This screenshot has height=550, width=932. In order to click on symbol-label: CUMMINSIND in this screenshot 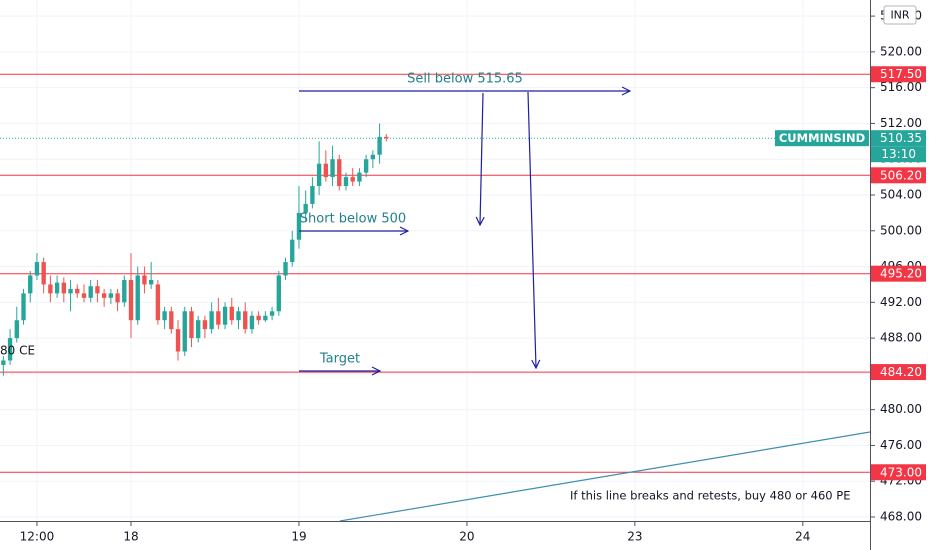, I will do `click(822, 138)`.